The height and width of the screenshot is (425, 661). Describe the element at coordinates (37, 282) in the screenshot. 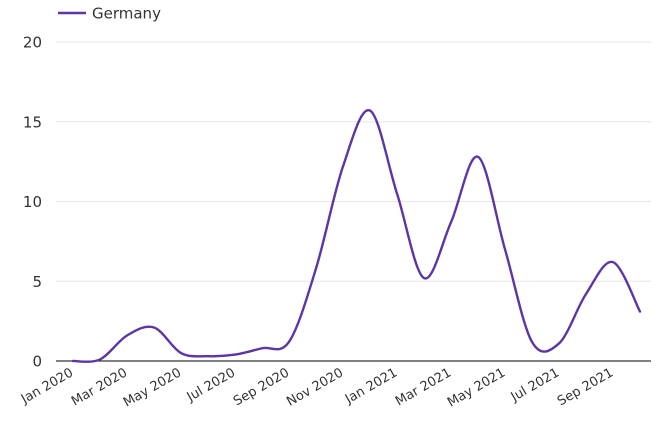

I see `y-tick-label-5: 5` at that location.